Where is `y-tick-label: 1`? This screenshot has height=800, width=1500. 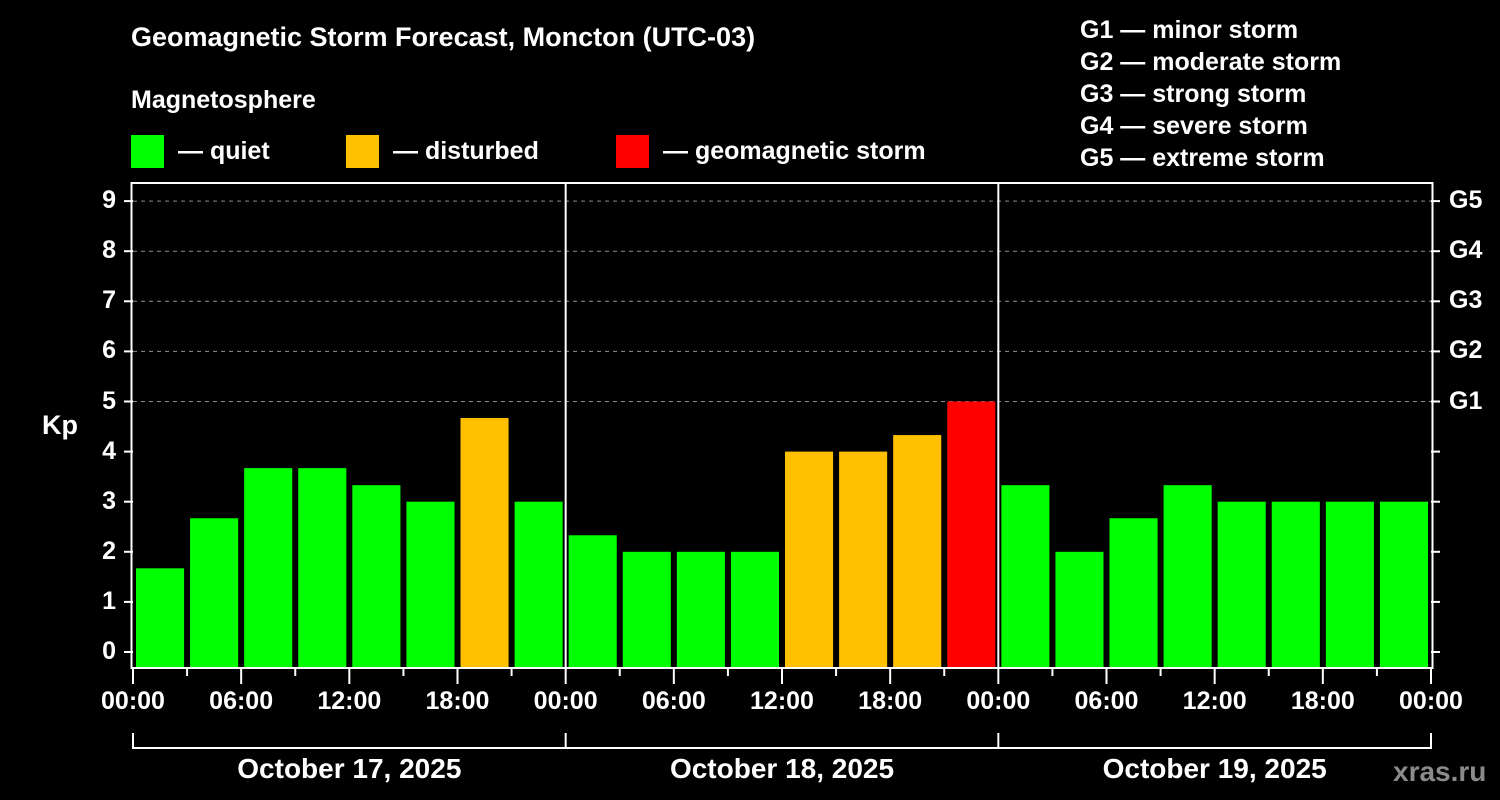
y-tick-label: 1 is located at coordinates (109, 600).